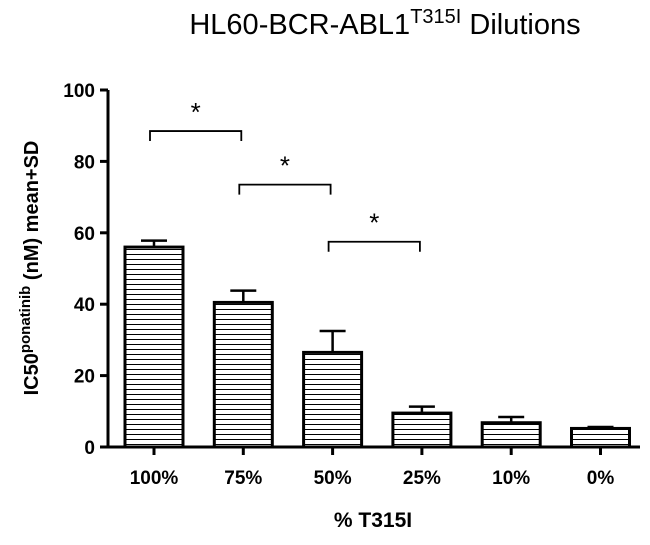 This screenshot has height=545, width=650. I want to click on y-tick-label: 100, so click(79, 91).